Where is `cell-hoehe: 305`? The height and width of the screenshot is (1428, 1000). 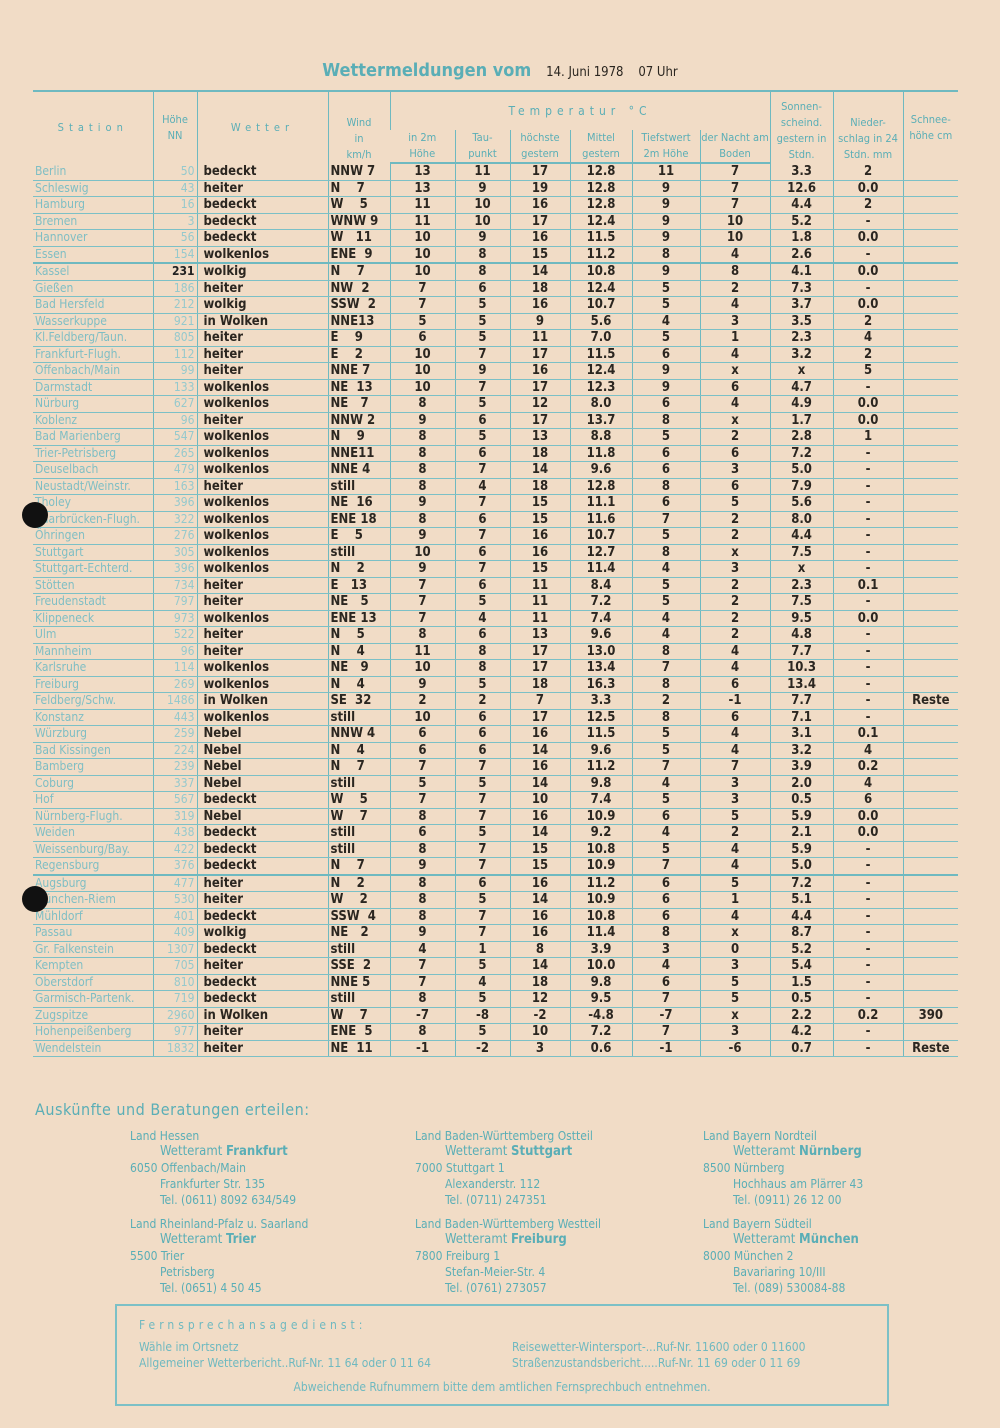 cell-hoehe: 305 is located at coordinates (174, 552).